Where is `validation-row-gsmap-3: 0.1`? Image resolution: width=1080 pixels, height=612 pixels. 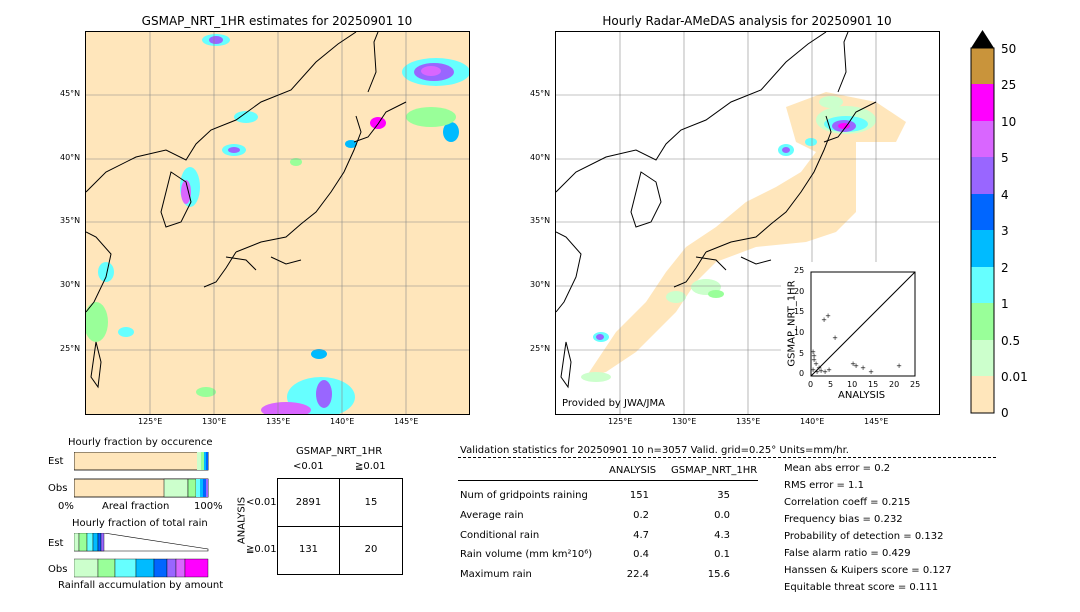 validation-row-gsmap-3: 0.1 is located at coordinates (722, 554).